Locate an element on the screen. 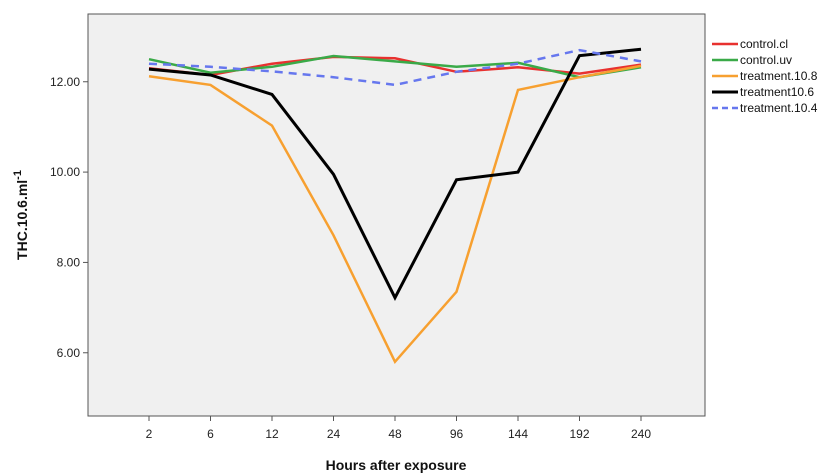 This screenshot has height=475, width=831. legend-label-treatment-10-8: treatment.10.8 is located at coordinates (779, 76).